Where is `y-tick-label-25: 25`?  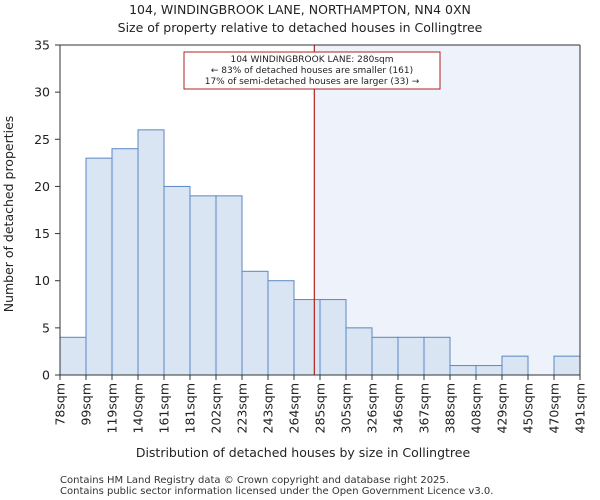
y-tick-label-25: 25 is located at coordinates (42, 139).